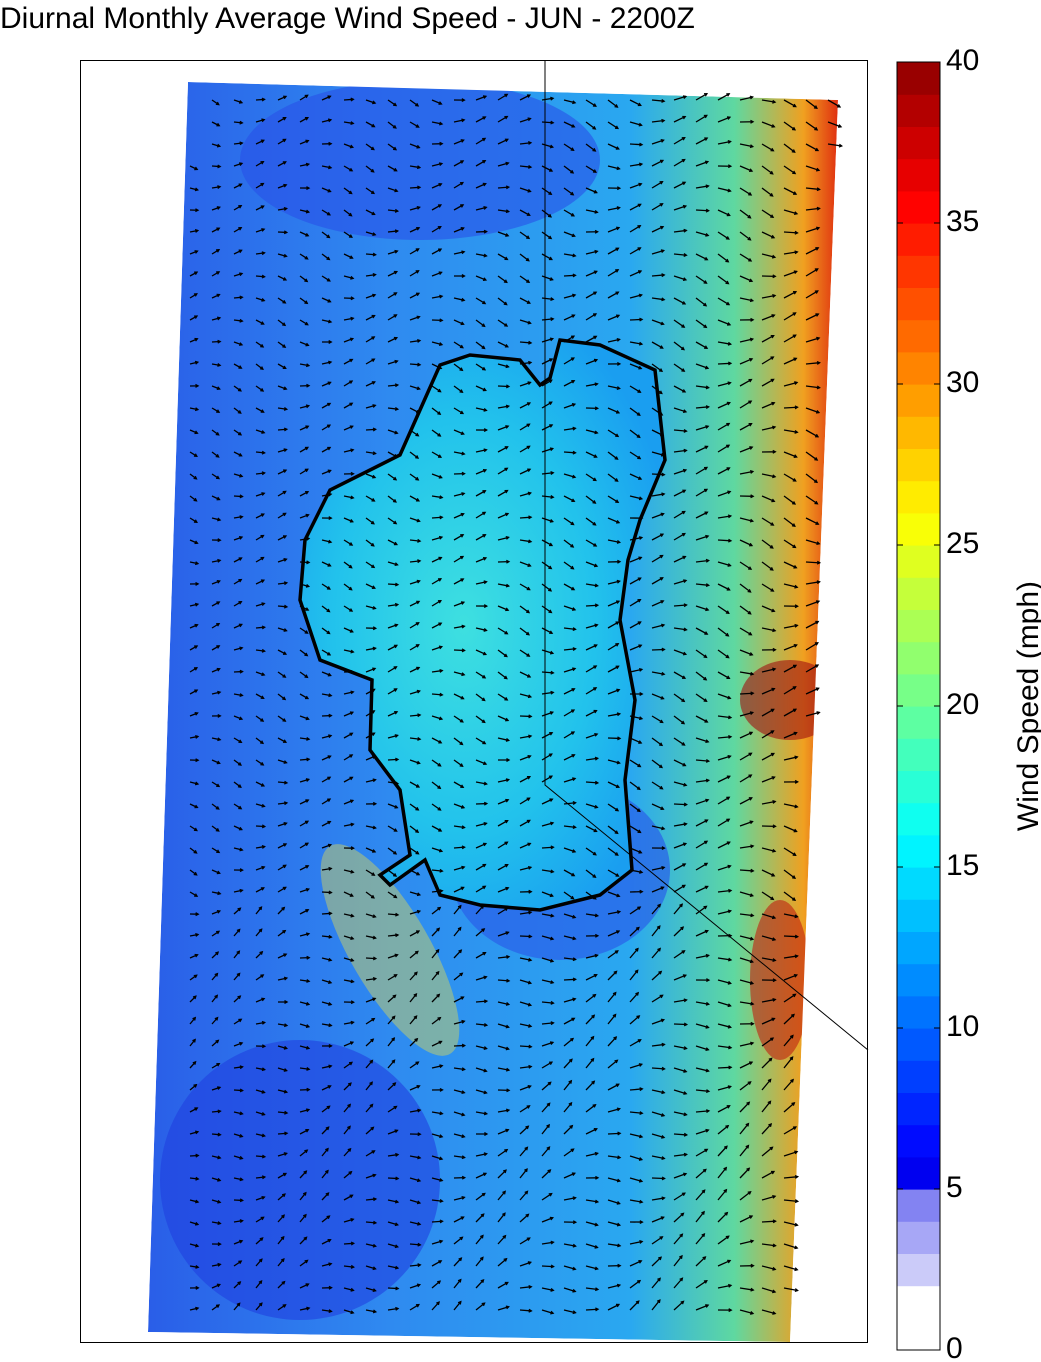  I want to click on field-blob, so click(390, 950).